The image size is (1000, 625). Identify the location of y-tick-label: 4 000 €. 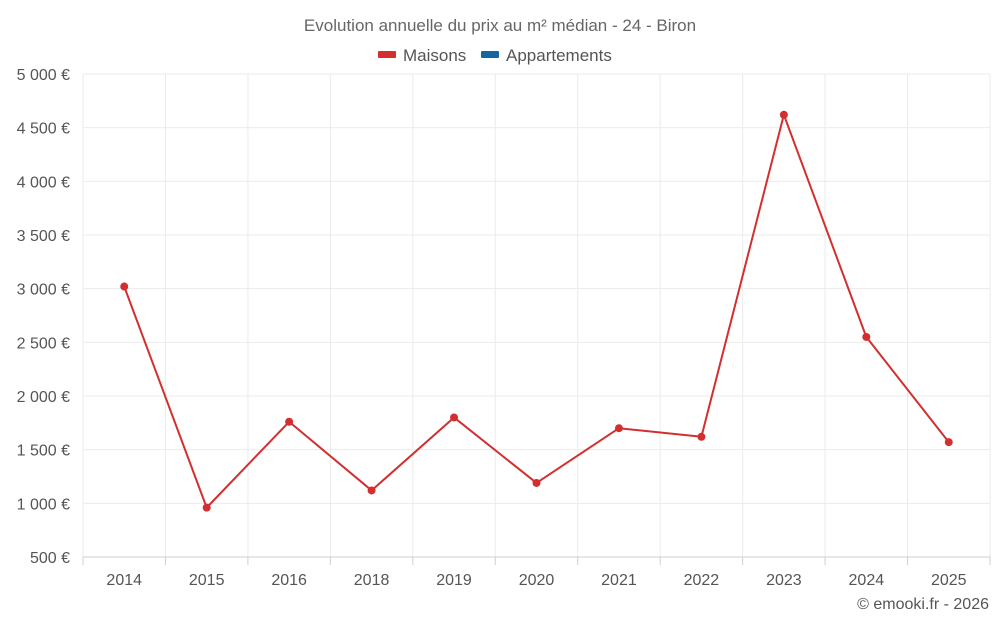
(43, 182).